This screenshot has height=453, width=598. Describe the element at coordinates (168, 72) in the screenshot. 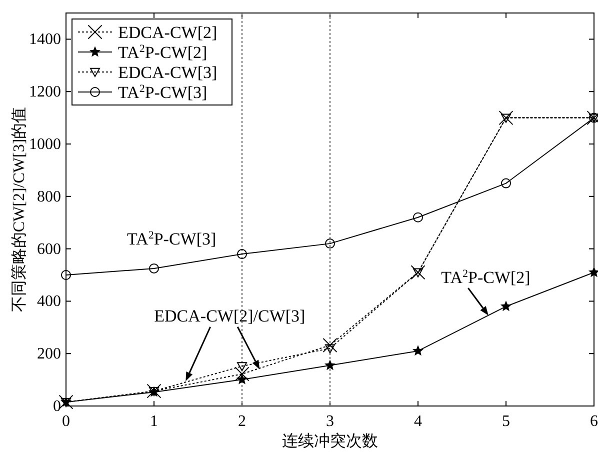

I see `legend-label: EDCA-CW[3]` at that location.